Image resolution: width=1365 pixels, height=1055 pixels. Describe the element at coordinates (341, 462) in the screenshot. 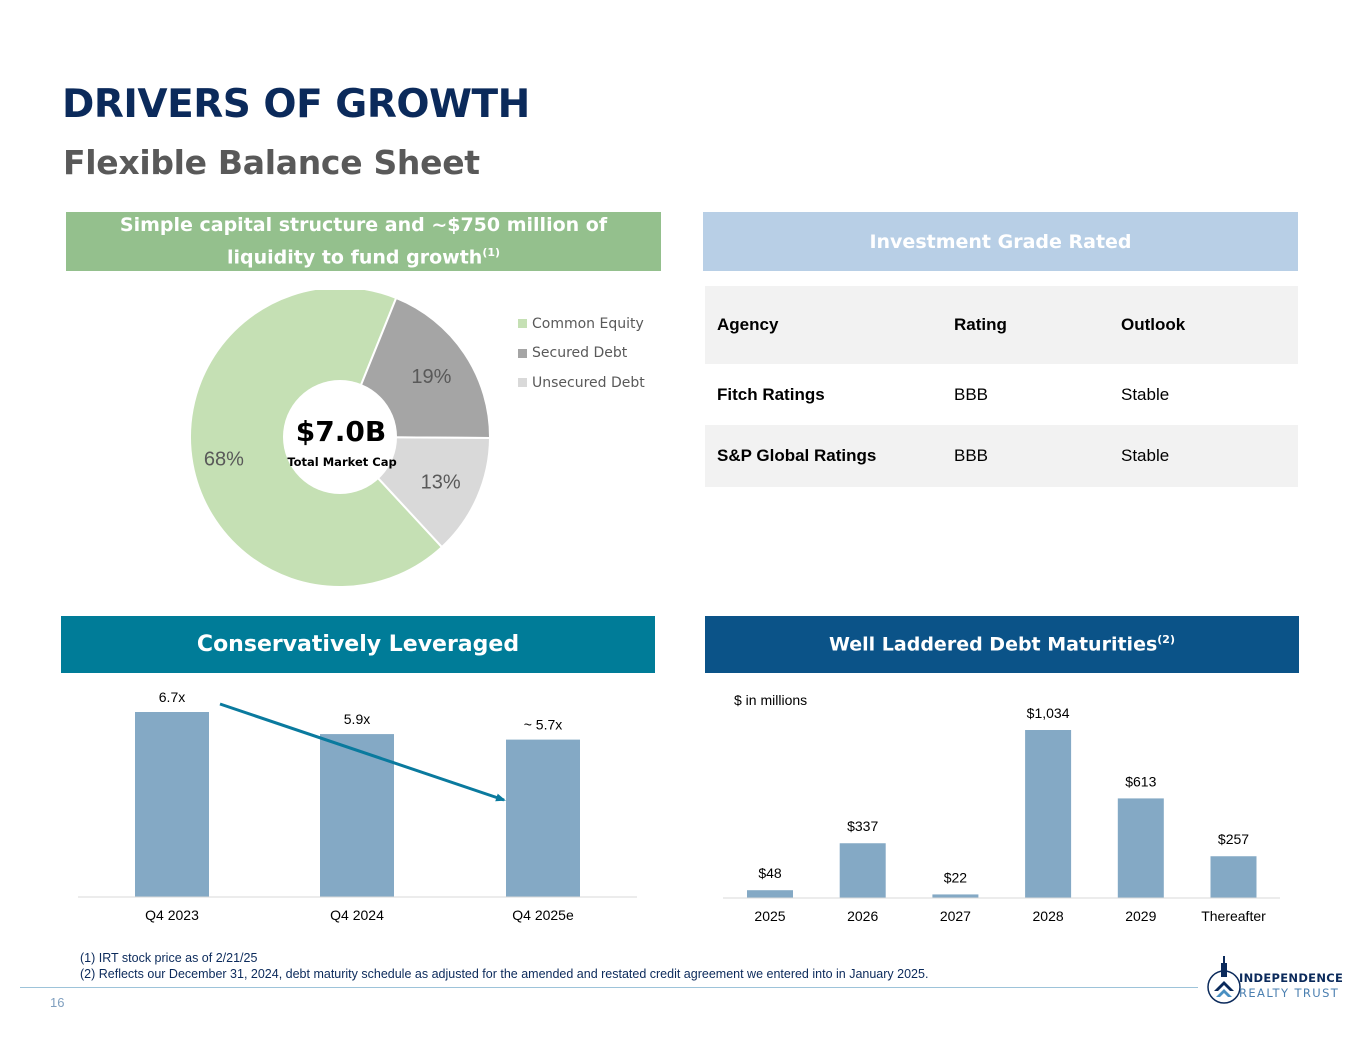

I see `pie-center-label: Total Market Cap` at that location.